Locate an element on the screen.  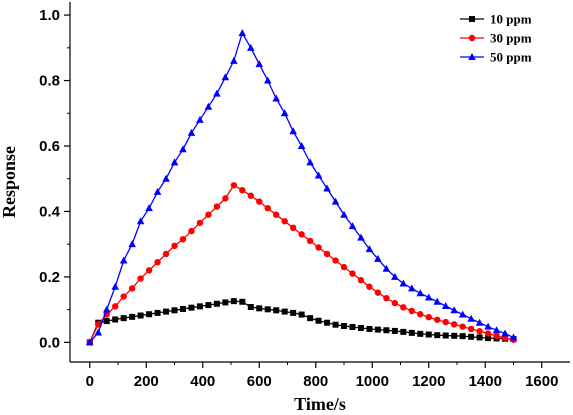
series-line-10-ppm is located at coordinates (301, 321).